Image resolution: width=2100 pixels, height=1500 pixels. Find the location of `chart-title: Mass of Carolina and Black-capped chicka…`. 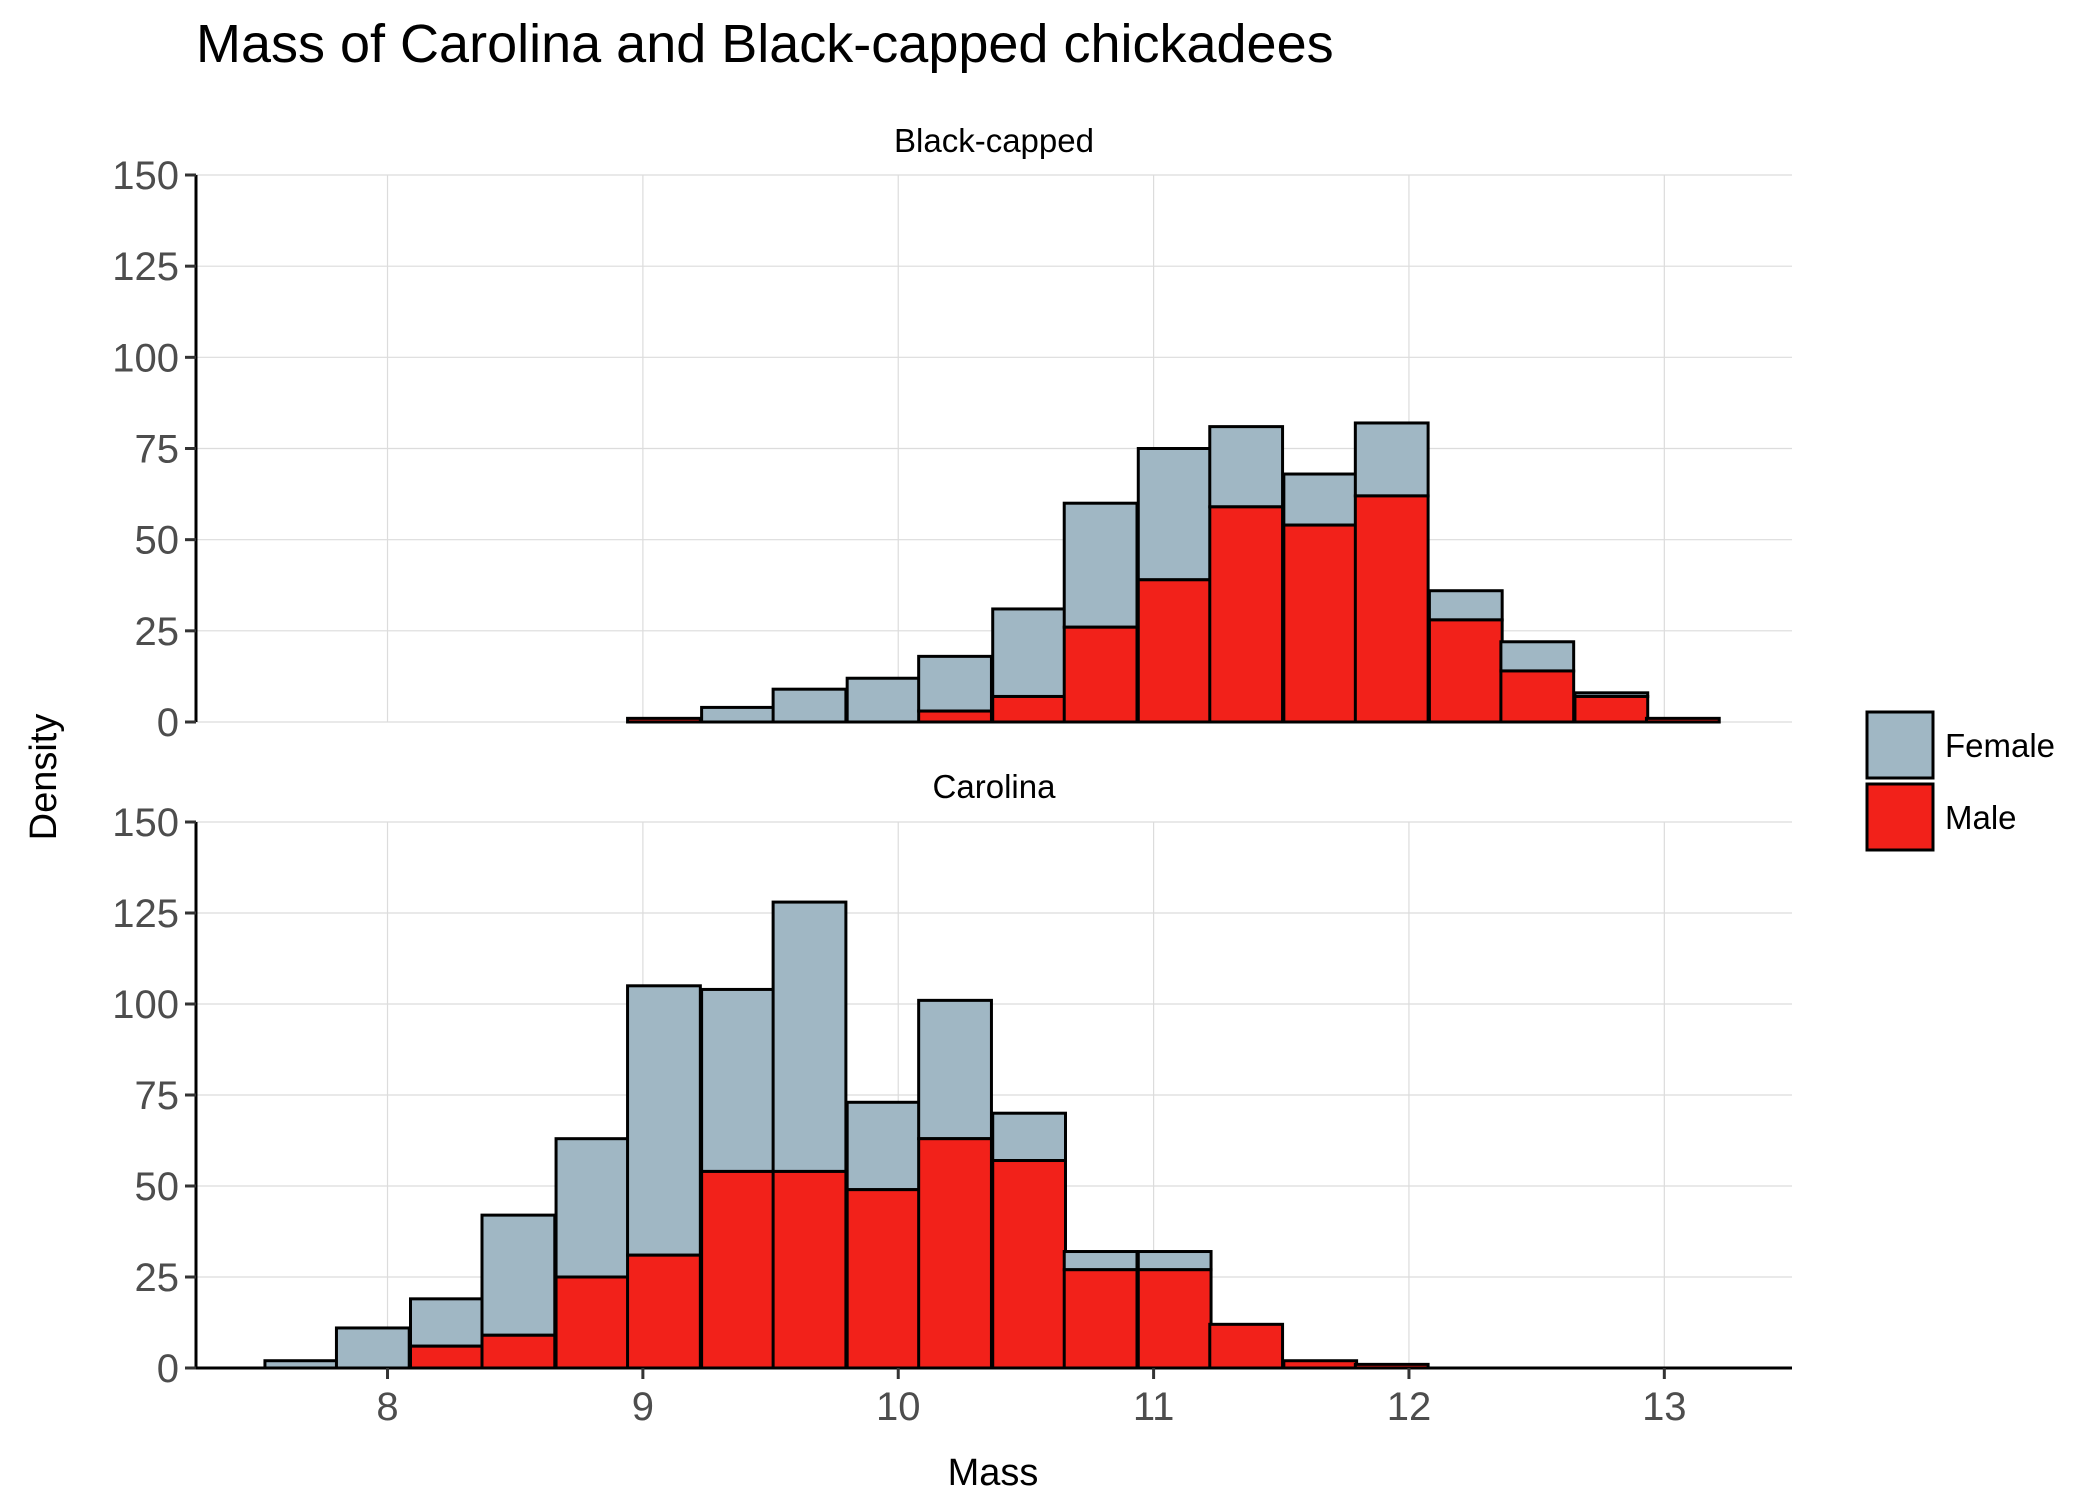

chart-title: Mass of Carolina and Black-capped chicka… is located at coordinates (765, 44).